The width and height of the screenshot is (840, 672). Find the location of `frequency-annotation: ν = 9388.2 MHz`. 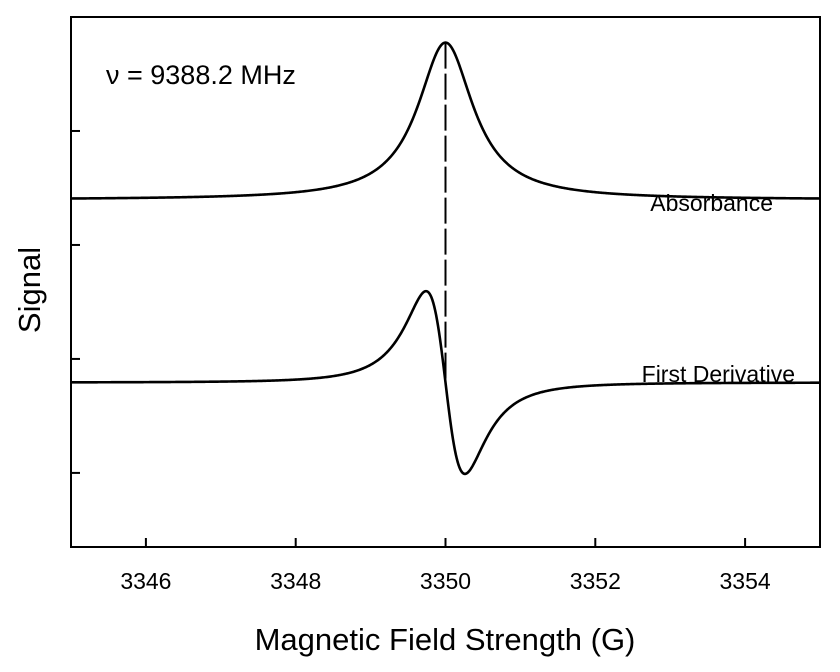

frequency-annotation: ν = 9388.2 MHz is located at coordinates (201, 75).